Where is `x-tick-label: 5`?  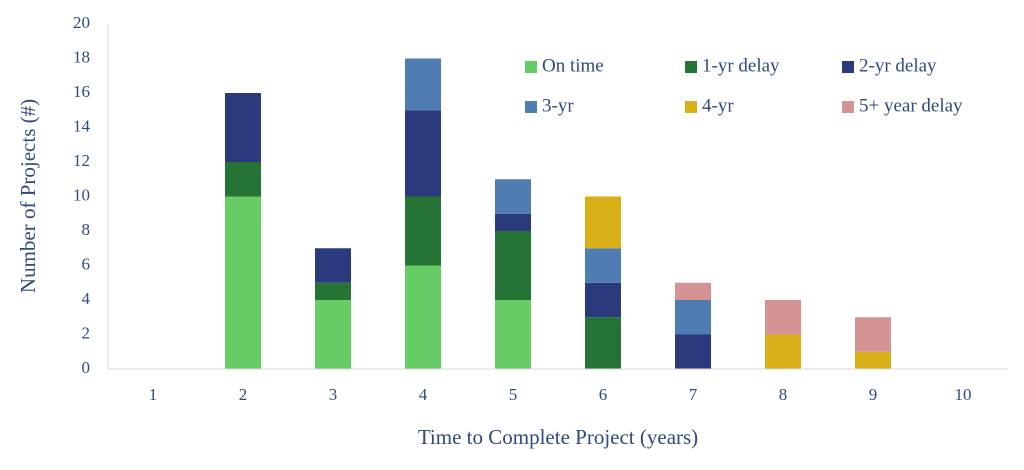 x-tick-label: 5 is located at coordinates (513, 394).